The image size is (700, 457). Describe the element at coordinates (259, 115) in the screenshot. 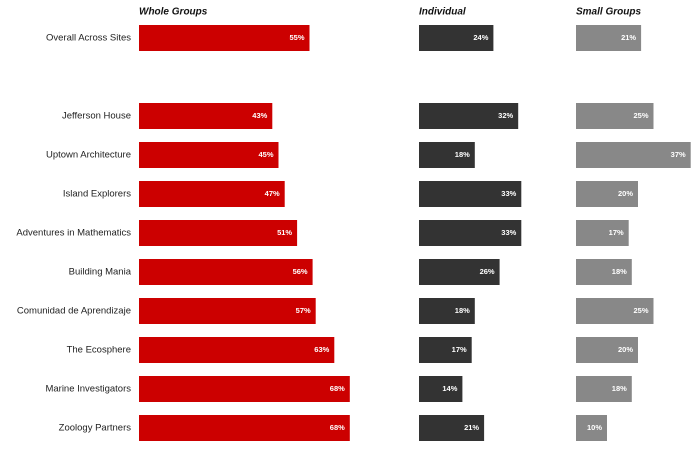

I see `value-label: 43%` at that location.